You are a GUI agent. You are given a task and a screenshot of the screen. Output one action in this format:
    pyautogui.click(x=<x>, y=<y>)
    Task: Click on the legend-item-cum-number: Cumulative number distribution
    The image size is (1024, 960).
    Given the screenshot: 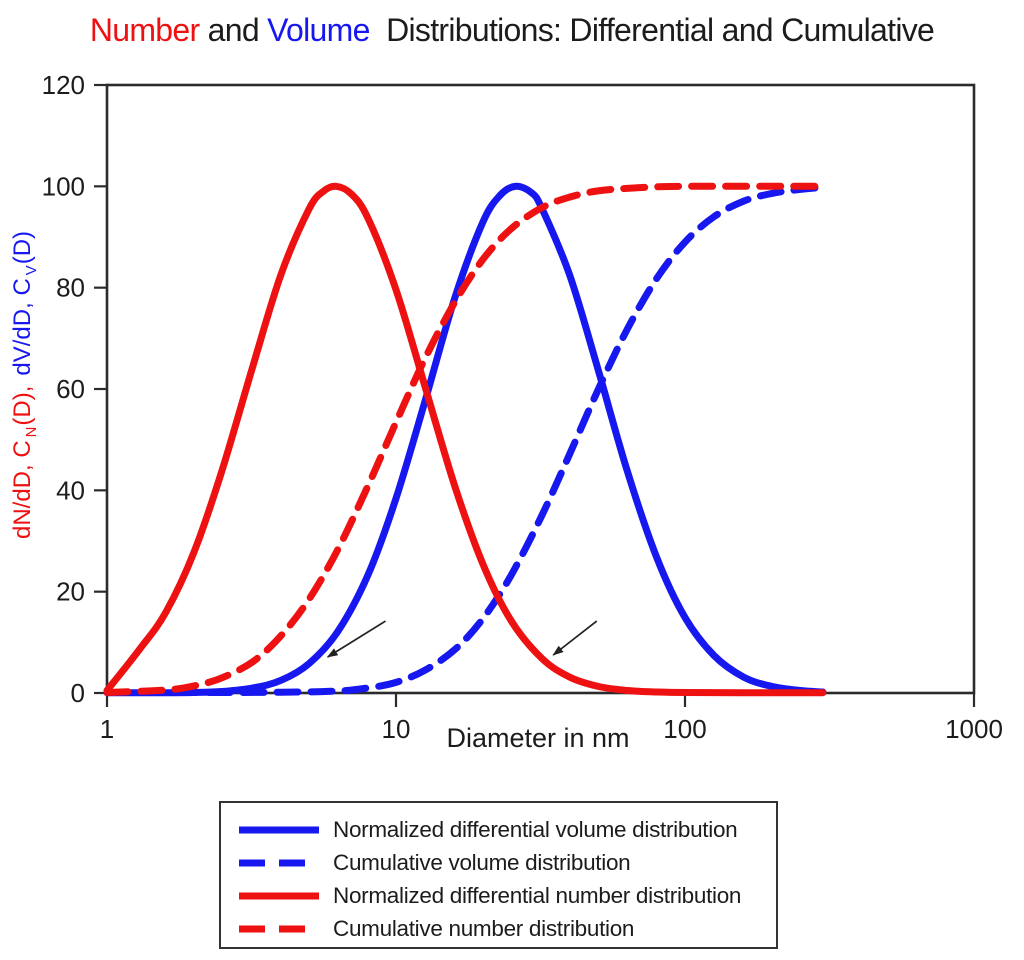 What is the action you would take?
    pyautogui.click(x=506, y=928)
    